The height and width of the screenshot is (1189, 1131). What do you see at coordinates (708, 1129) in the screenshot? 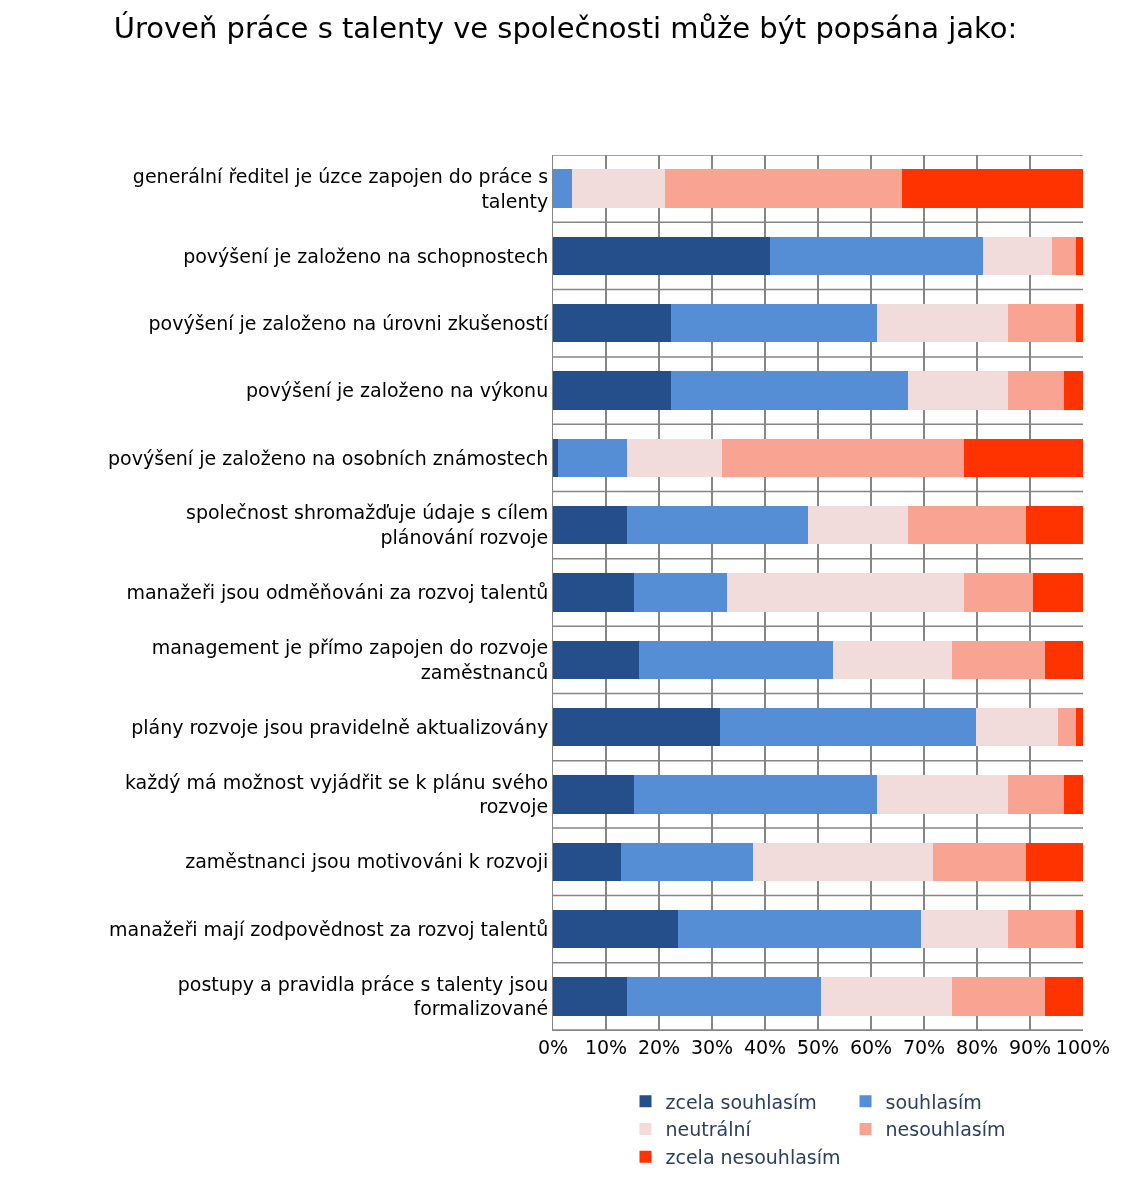
I see `legend-label: neutrální` at bounding box center [708, 1129].